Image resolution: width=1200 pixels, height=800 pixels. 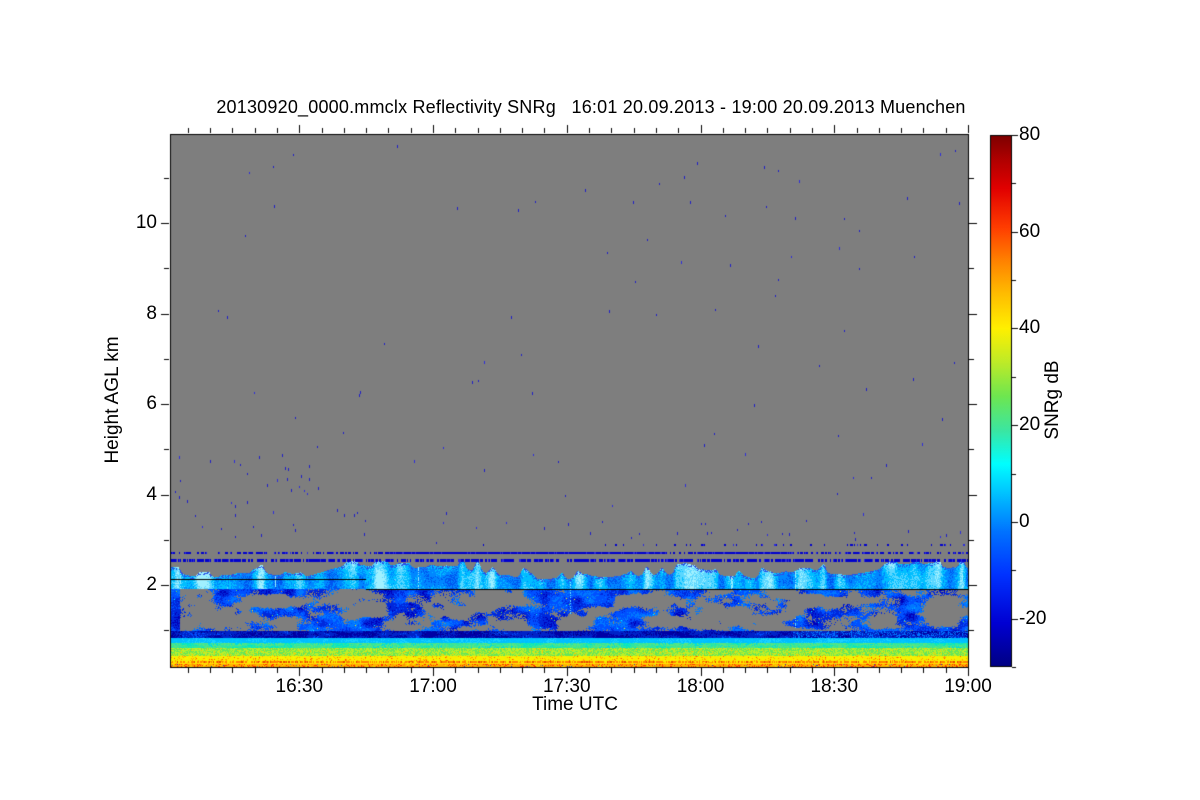 I want to click on x-axis-label: Time UTC, so click(x=575, y=704).